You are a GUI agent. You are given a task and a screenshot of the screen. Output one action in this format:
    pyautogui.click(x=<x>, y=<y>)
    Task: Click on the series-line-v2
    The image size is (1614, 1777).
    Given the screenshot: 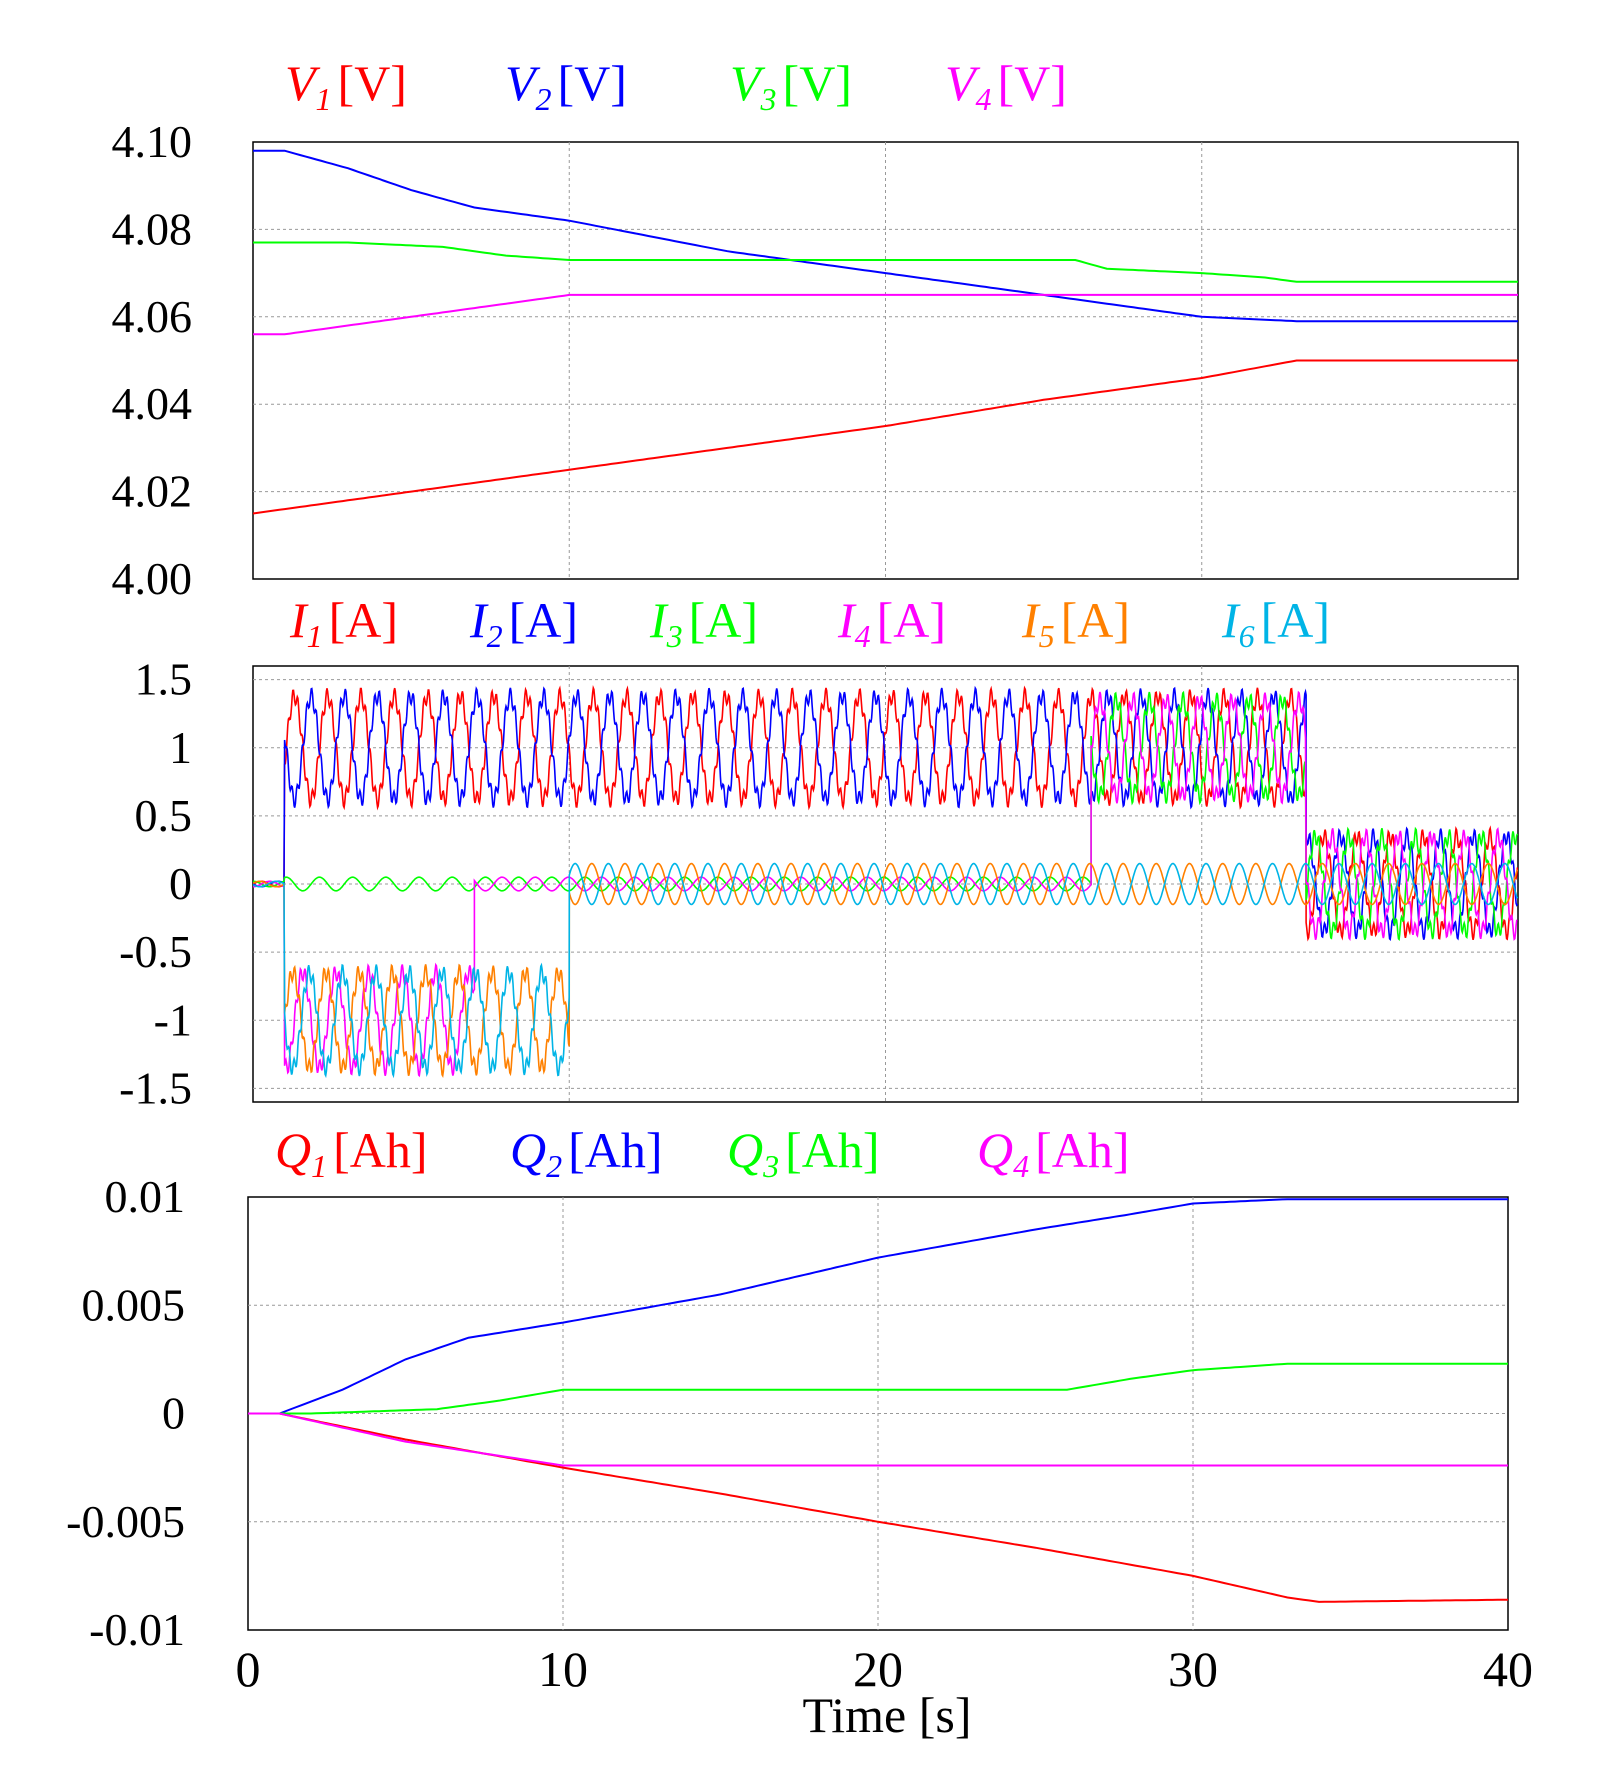 What is the action you would take?
    pyautogui.click(x=885, y=236)
    